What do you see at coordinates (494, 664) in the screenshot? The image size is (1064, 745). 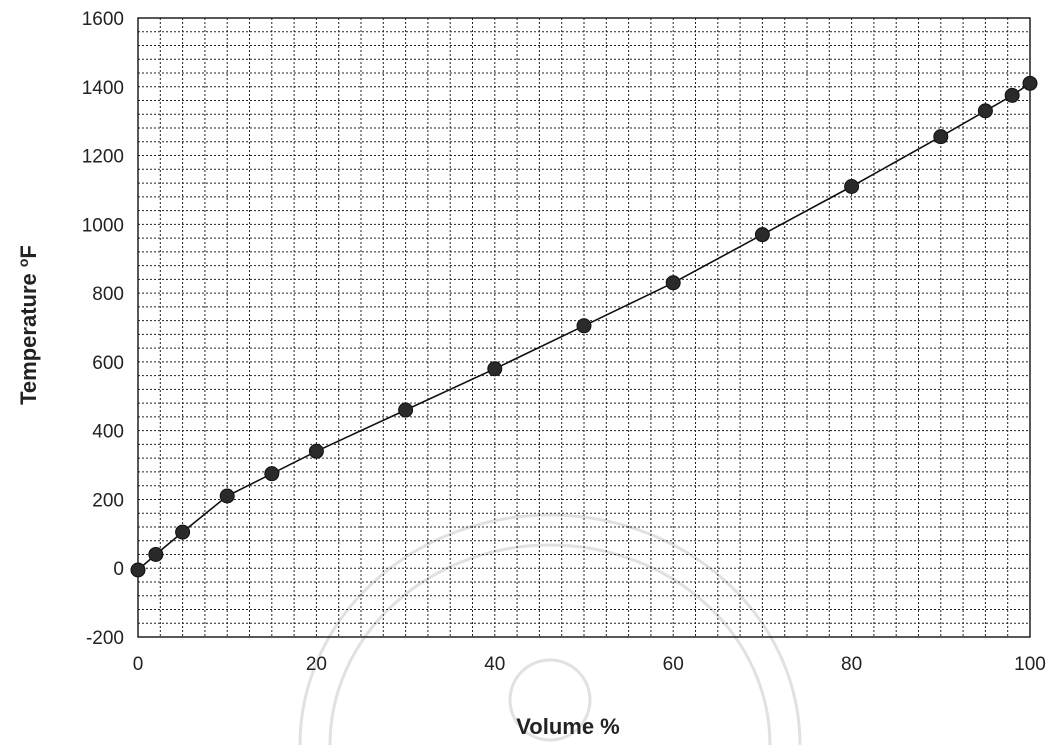 I see `x-tick-label: 40` at bounding box center [494, 664].